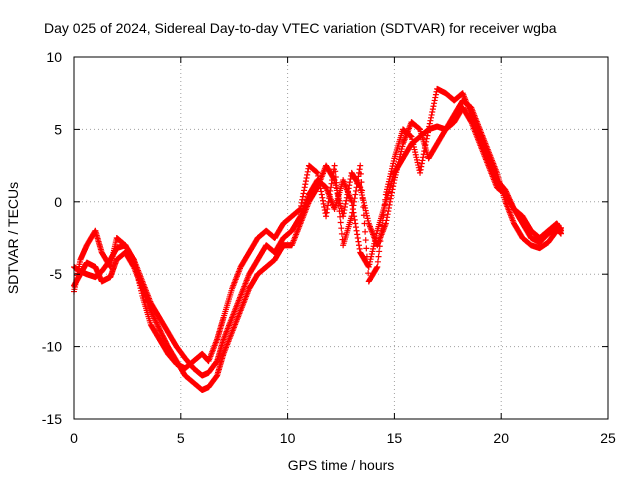  I want to click on x-tick-labels: 0 5 10 15 20 25, so click(343, 438).